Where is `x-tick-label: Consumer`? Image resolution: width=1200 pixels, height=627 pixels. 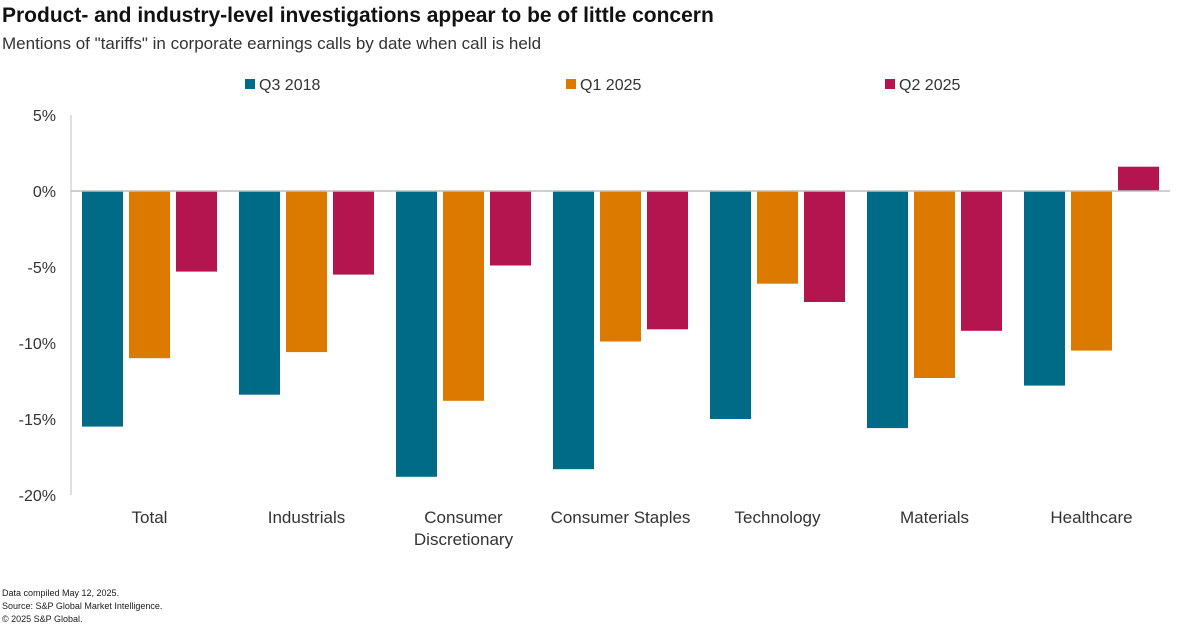 x-tick-label: Consumer is located at coordinates (463, 517).